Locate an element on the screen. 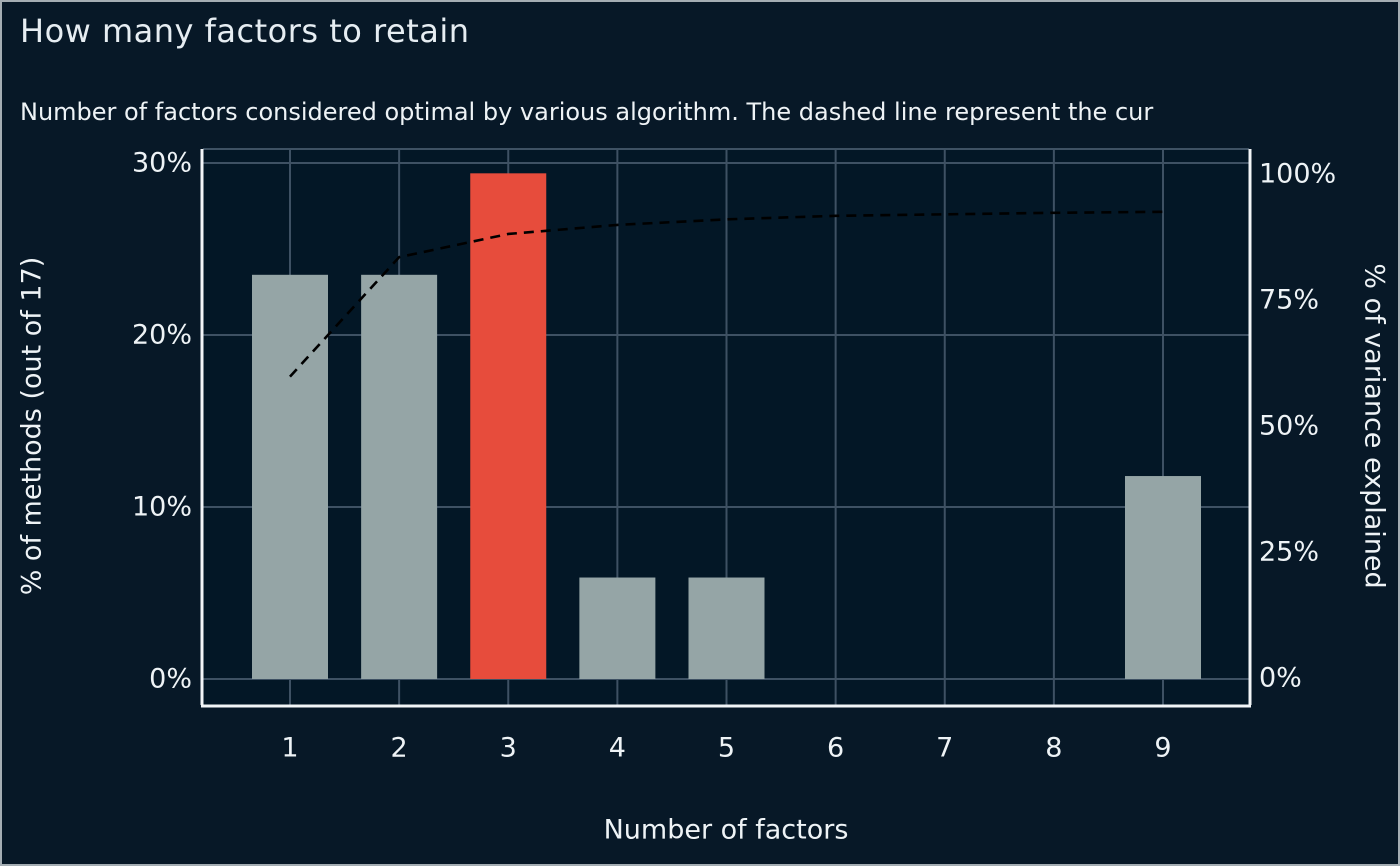 This screenshot has width=1400, height=866. y-axis-left-title: % of methods (out of 17) is located at coordinates (32, 426).